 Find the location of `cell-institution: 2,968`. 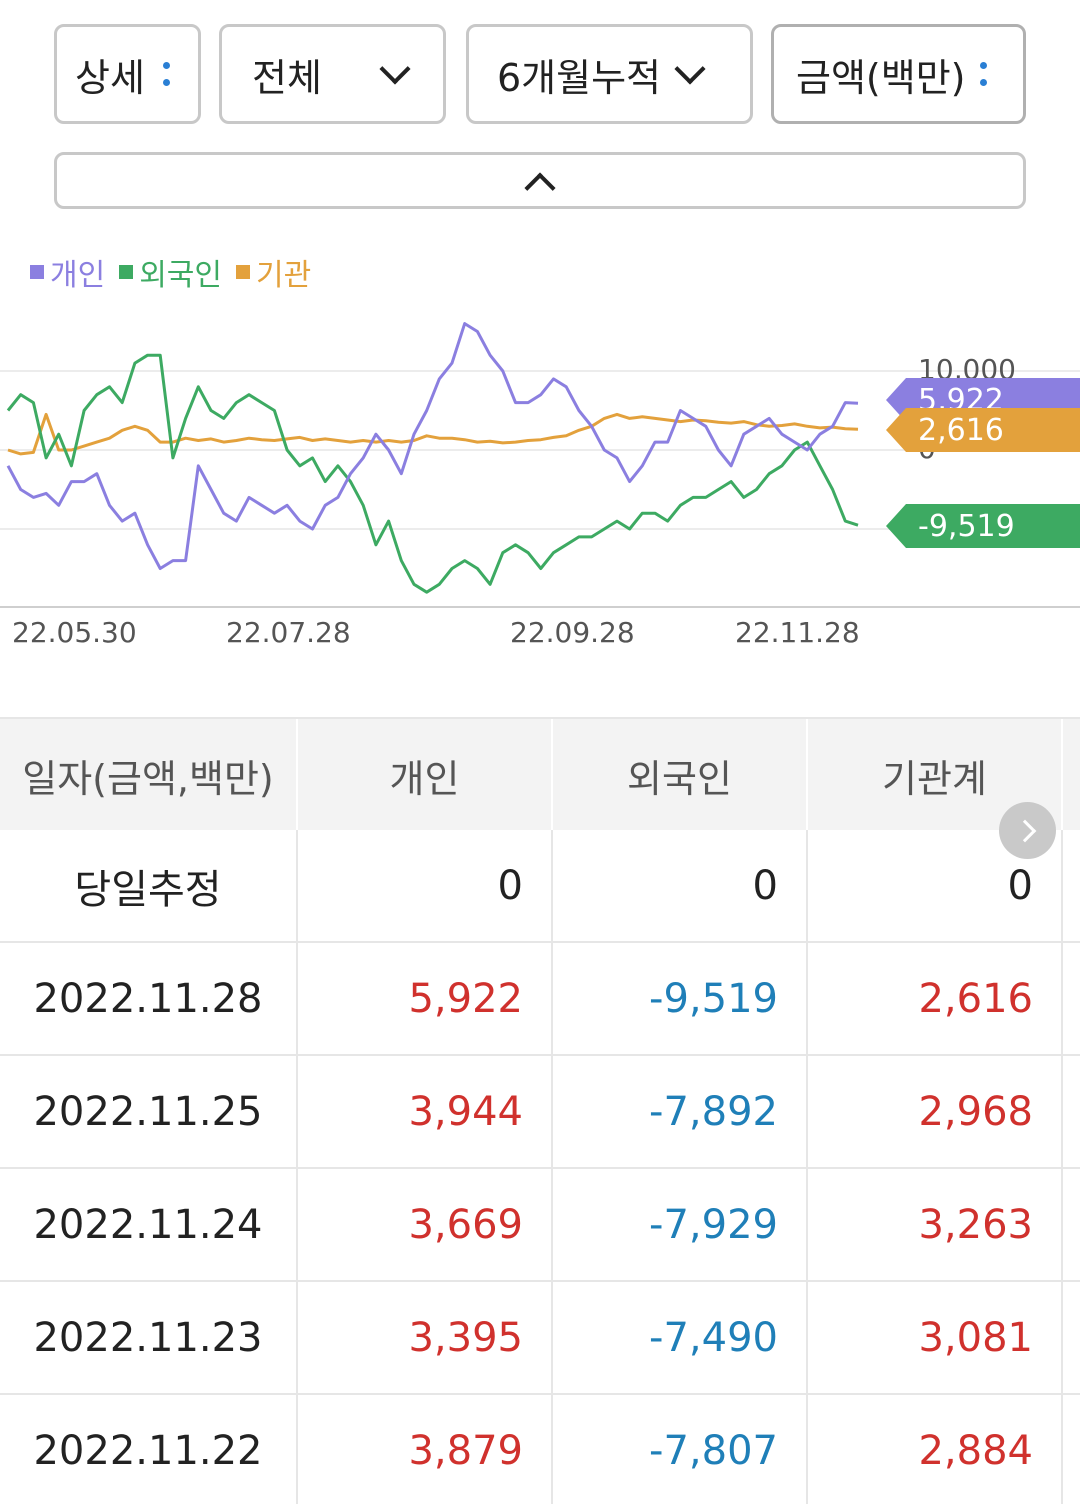

cell-institution: 2,968 is located at coordinates (935, 1111).